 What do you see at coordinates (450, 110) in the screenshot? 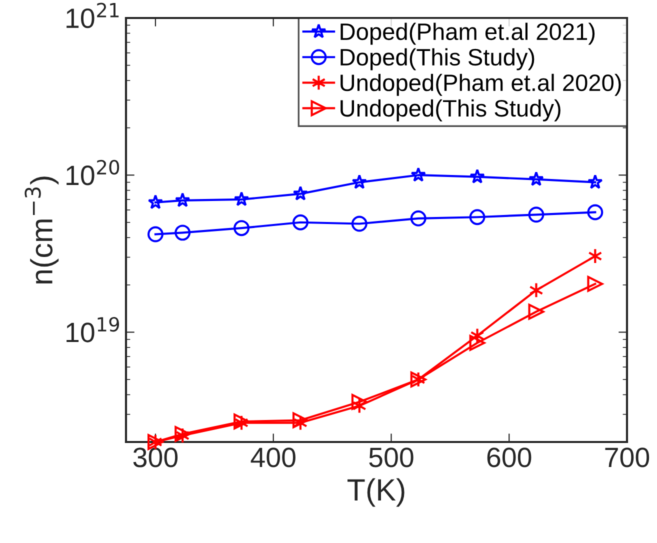
I see `legend-label: Undoped(This Study)` at bounding box center [450, 110].